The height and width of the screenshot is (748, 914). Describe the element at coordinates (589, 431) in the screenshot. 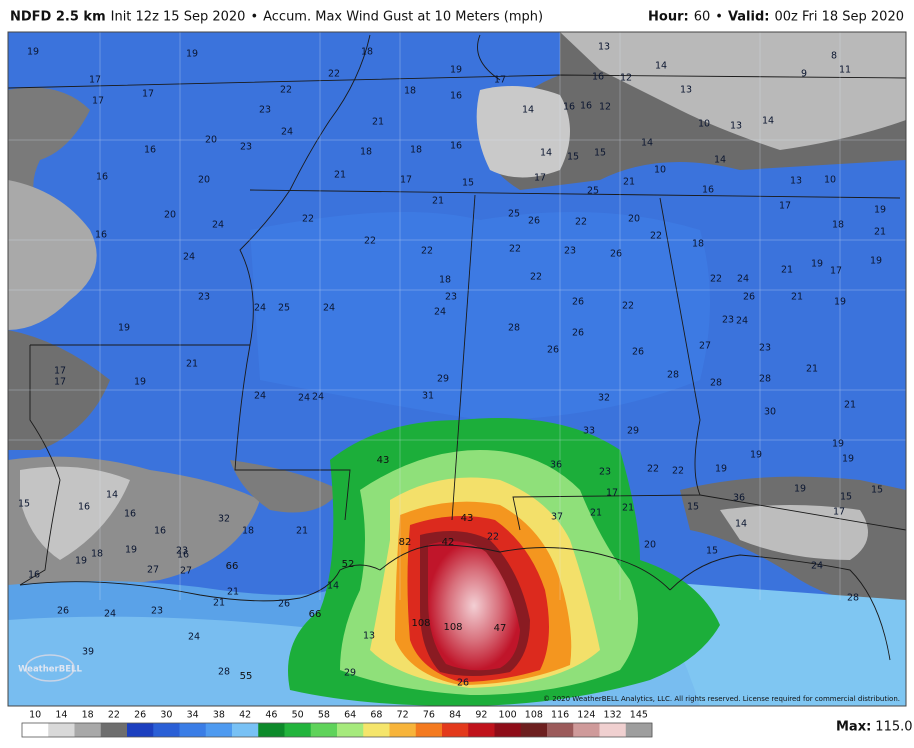

I see `wind-label: 33` at that location.